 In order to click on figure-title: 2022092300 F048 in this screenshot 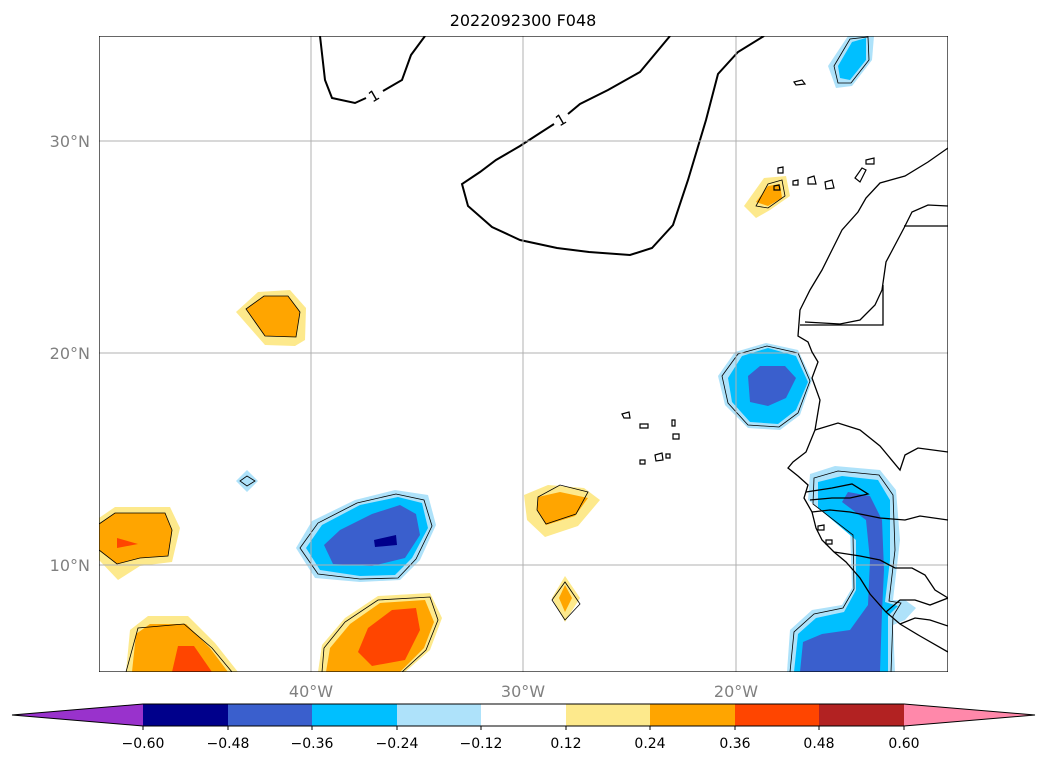, I will do `click(523, 20)`.